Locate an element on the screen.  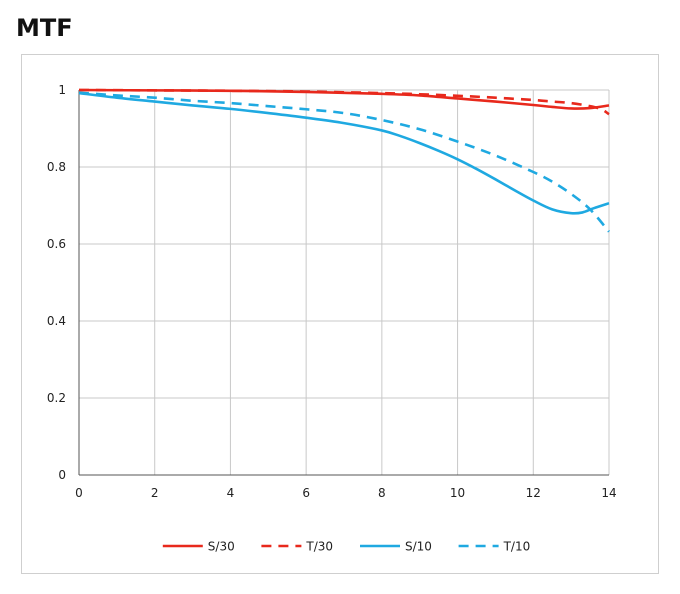
legend-label: T/10 is located at coordinates (517, 547).